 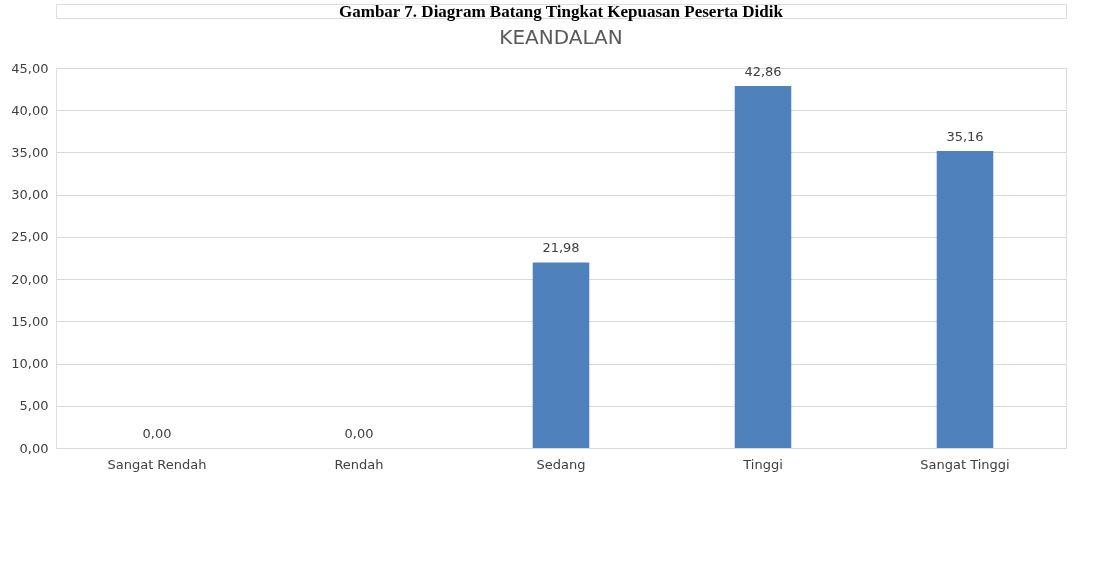 I want to click on x-tick-label: Sangat Tinggi, so click(x=965, y=464).